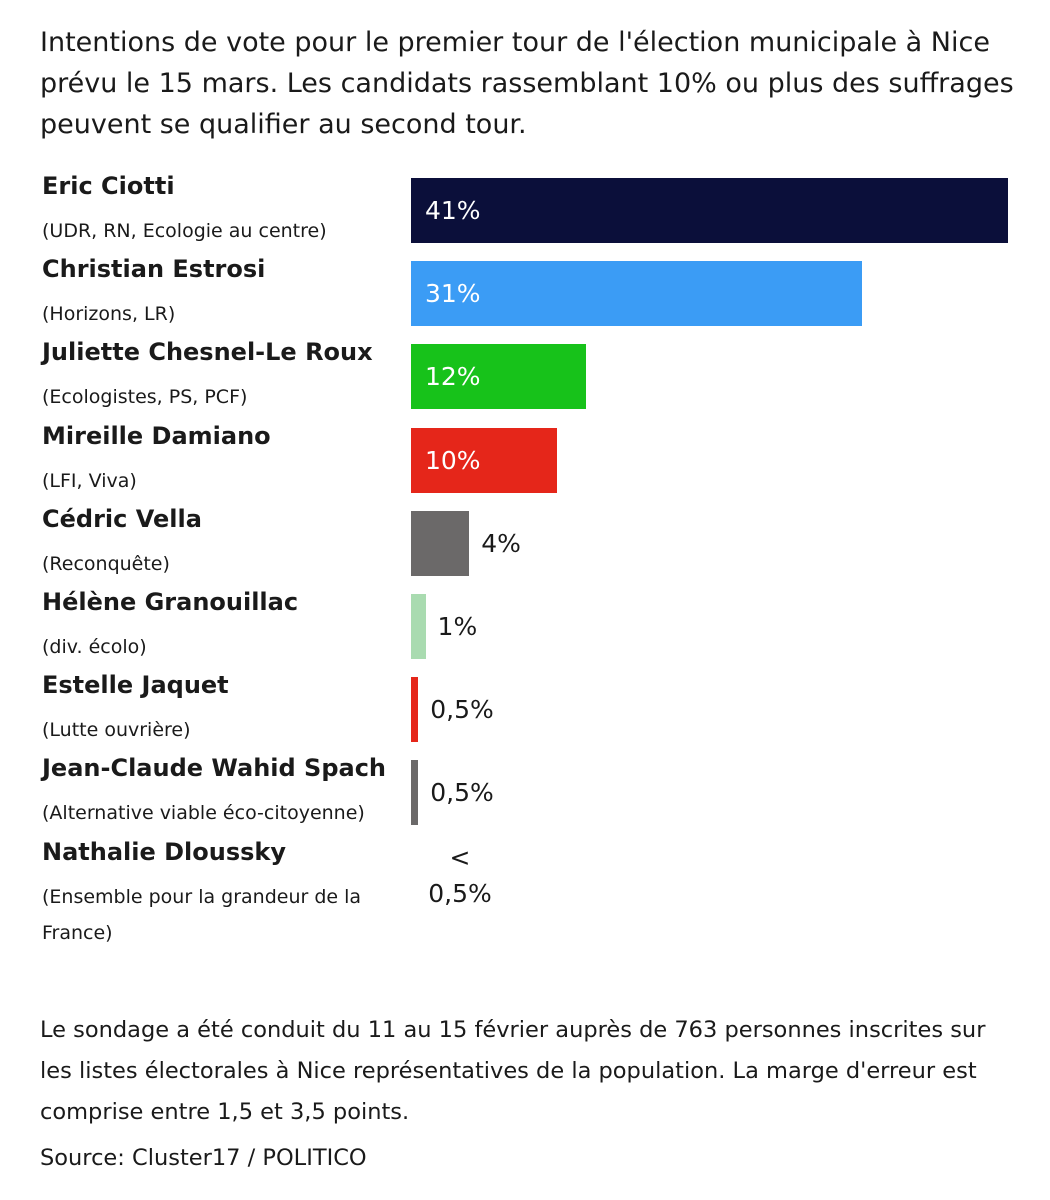 This screenshot has width=1050, height=1200. I want to click on candidate-name: Jean-Claude Wahid Spach, so click(214, 768).